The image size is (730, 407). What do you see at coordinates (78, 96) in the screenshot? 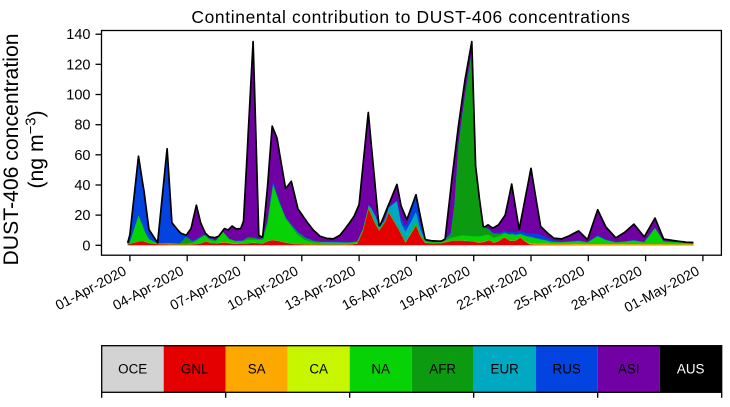
I see `svg-text: 100` at bounding box center [78, 96].